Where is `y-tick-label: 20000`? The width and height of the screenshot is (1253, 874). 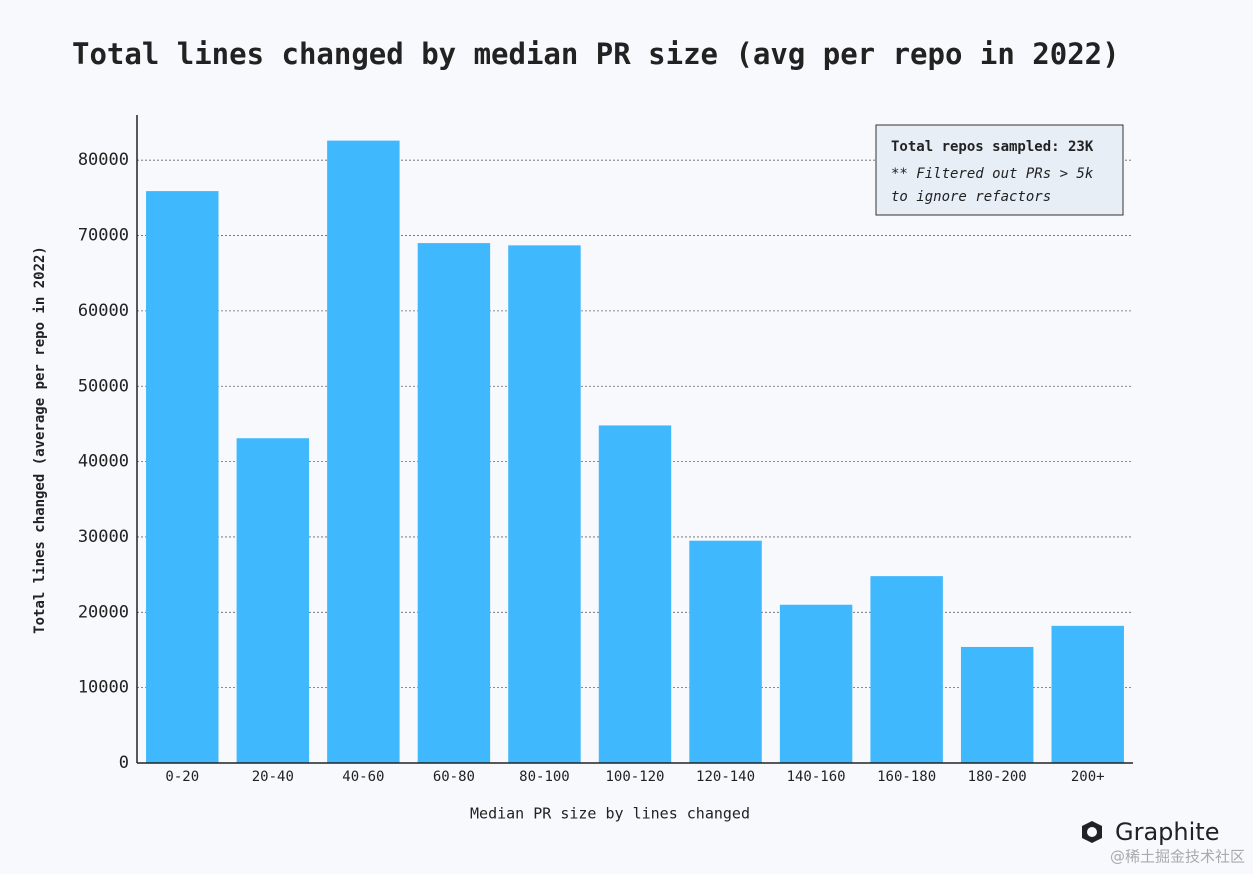
y-tick-label: 20000 is located at coordinates (103, 612).